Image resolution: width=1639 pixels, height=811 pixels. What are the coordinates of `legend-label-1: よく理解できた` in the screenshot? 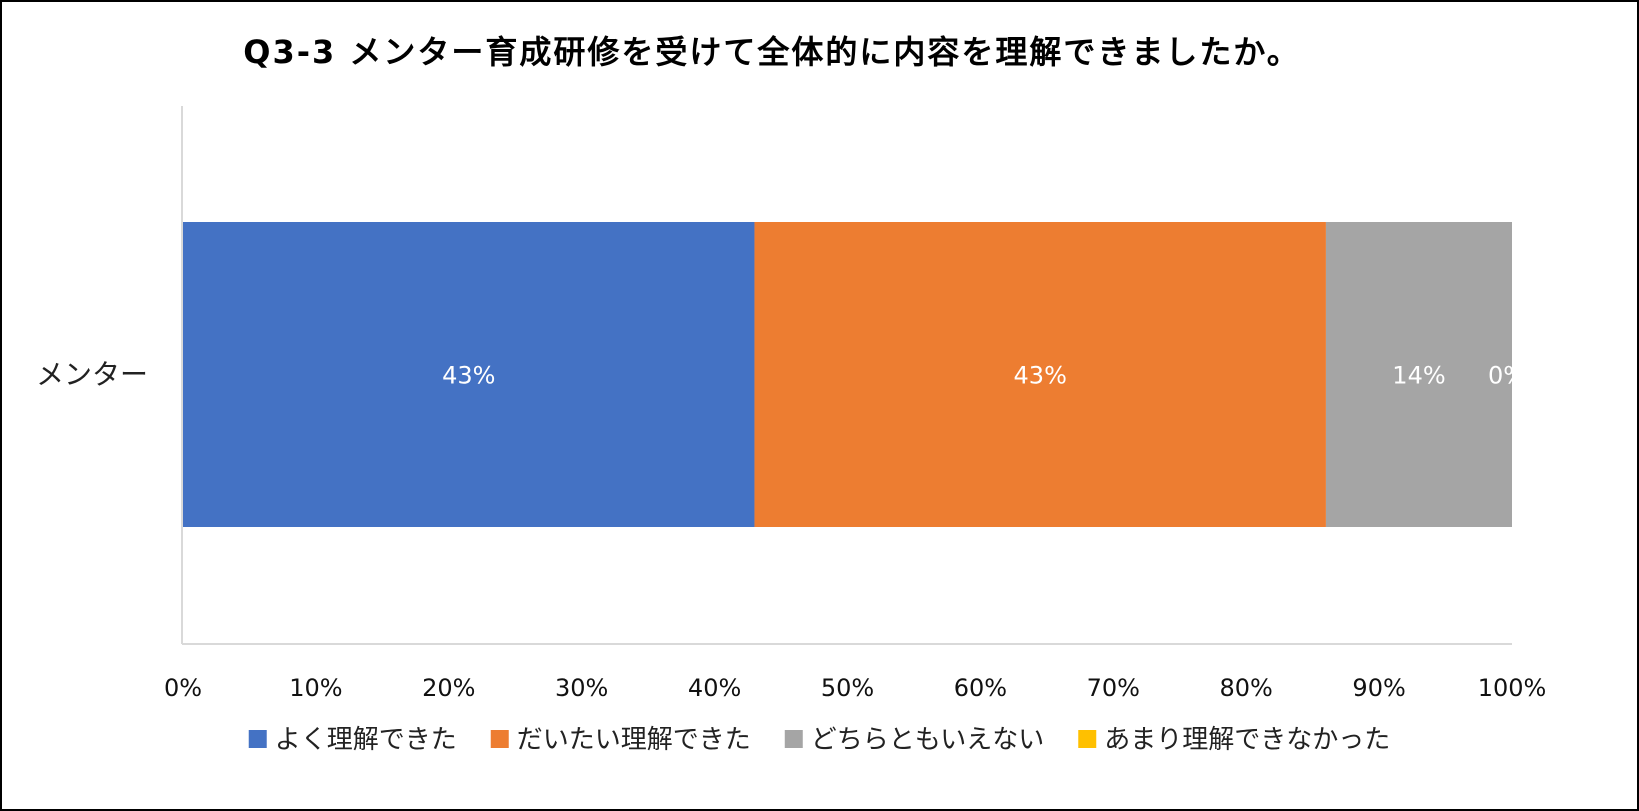 It's located at (366, 740).